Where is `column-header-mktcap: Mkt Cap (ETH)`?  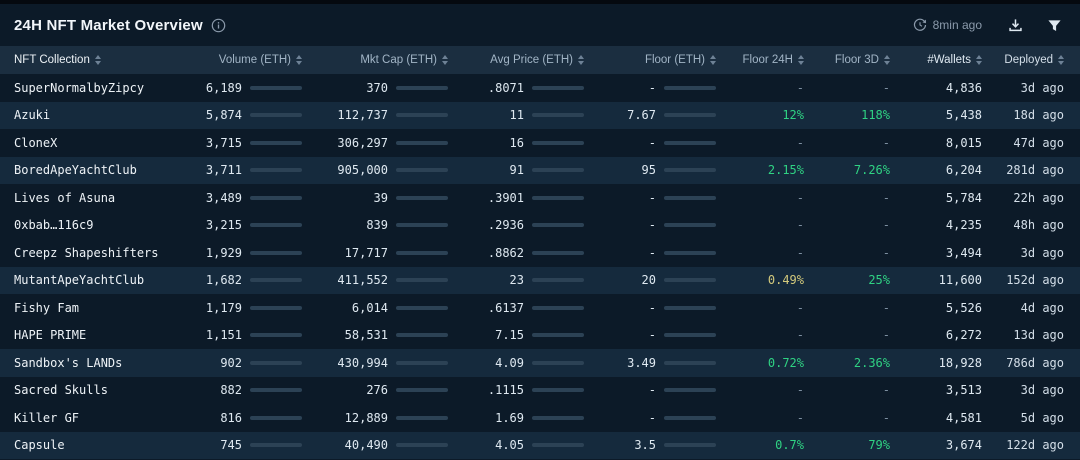 column-header-mktcap: Mkt Cap (ETH) is located at coordinates (375, 60).